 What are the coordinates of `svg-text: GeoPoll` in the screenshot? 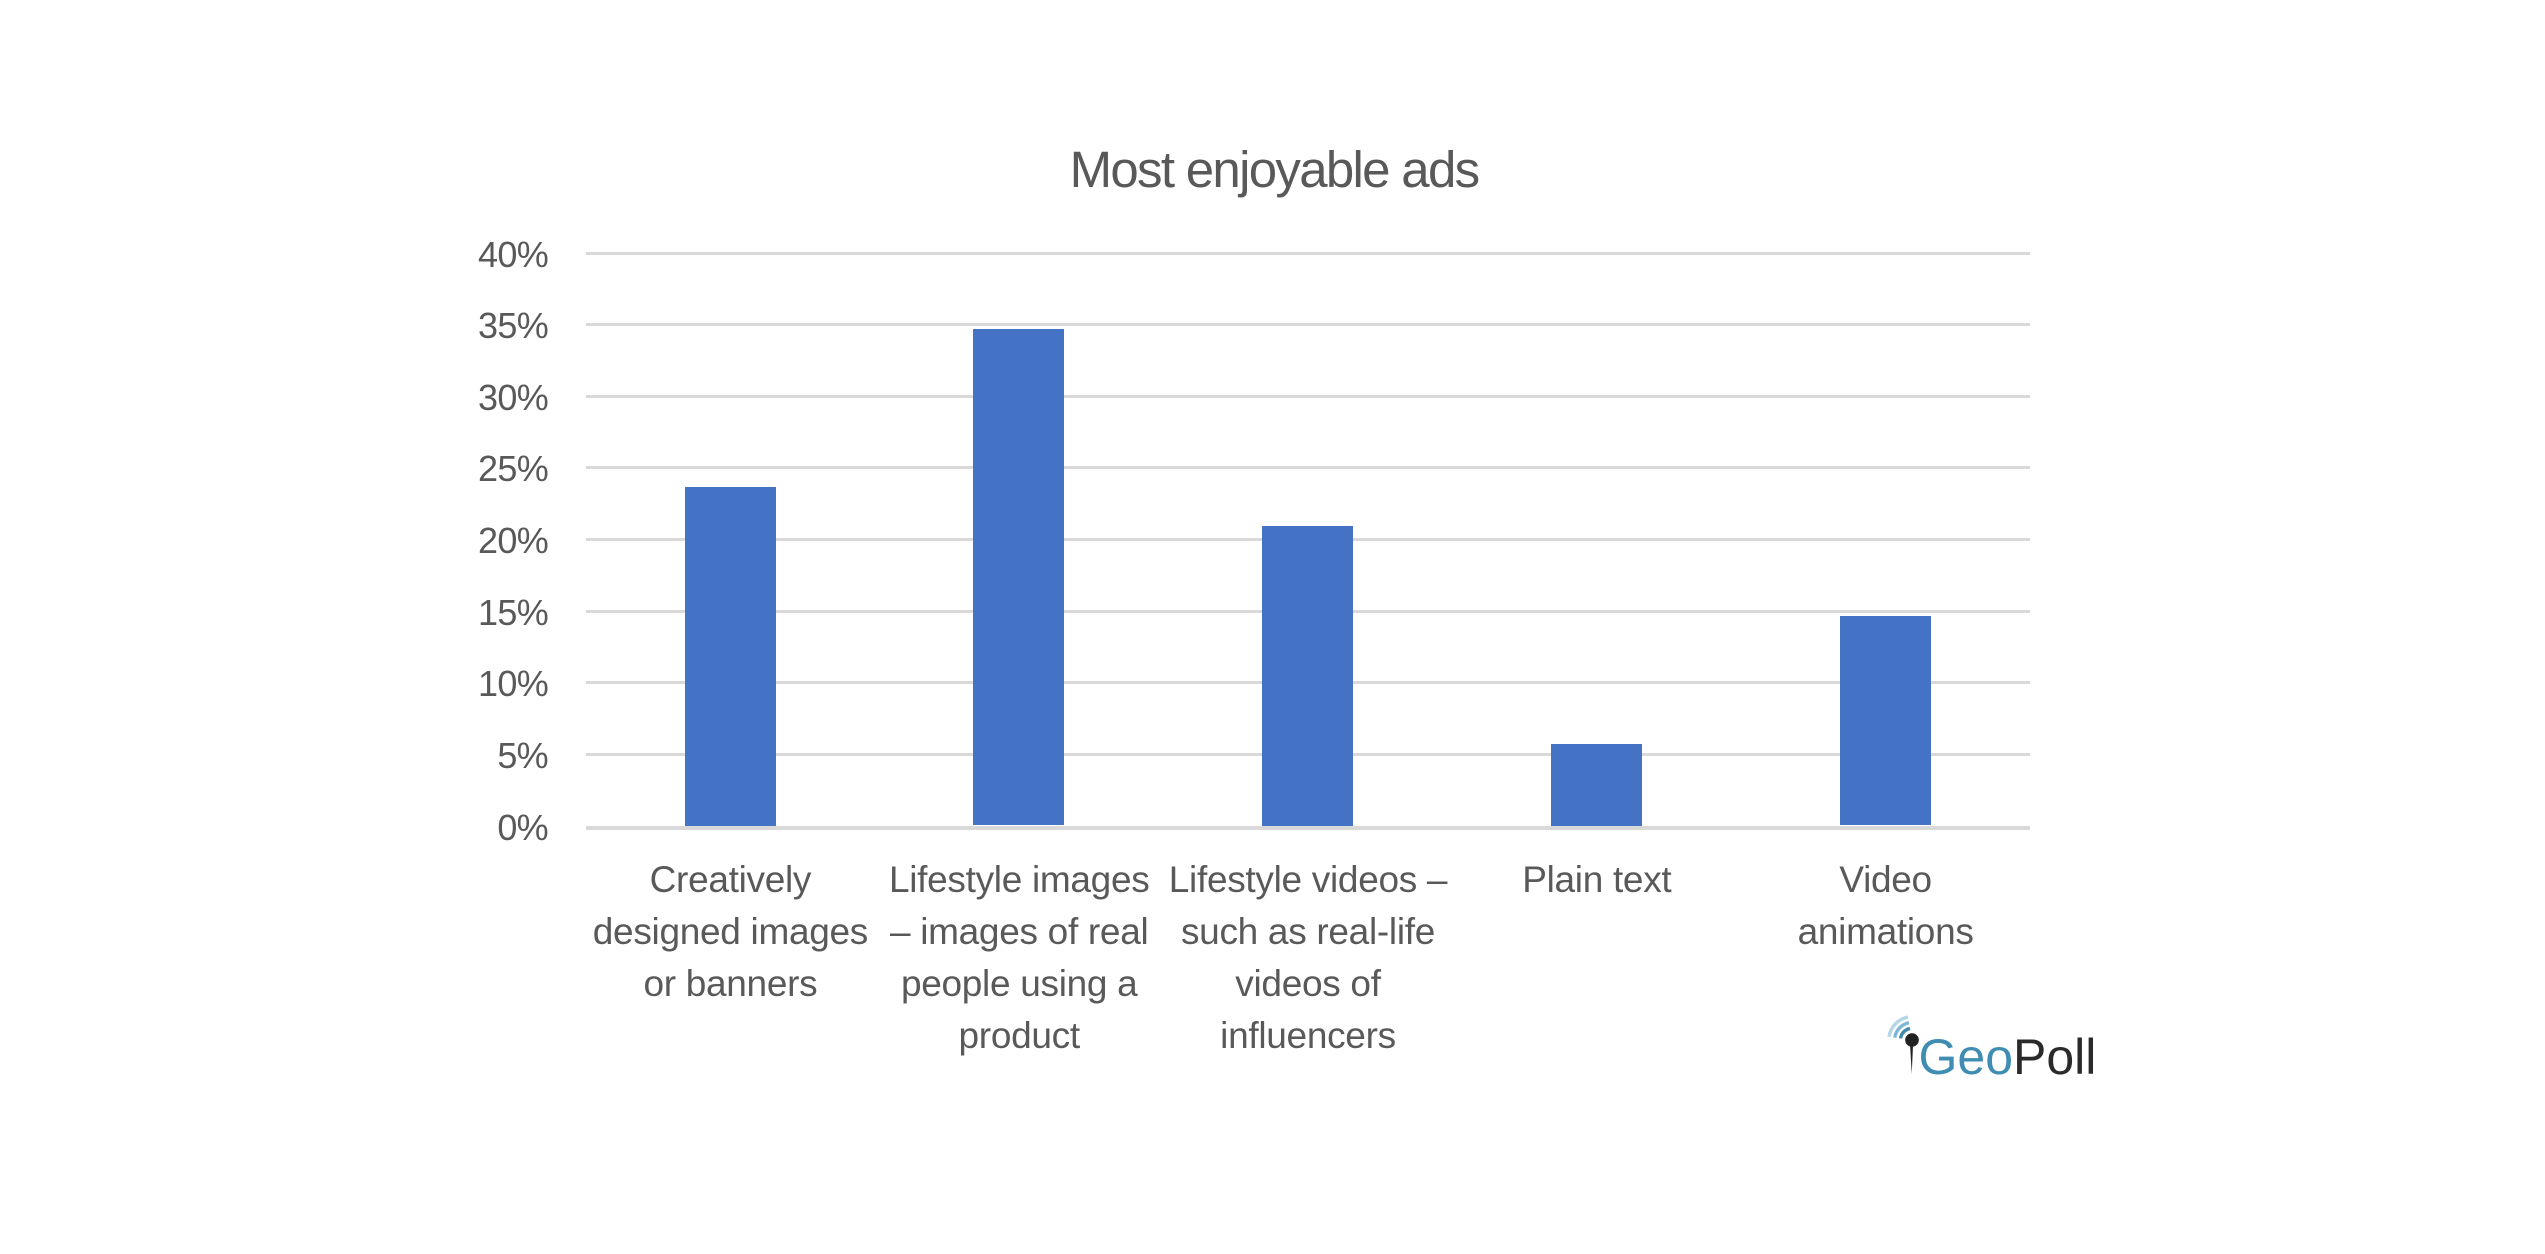 It's located at (2008, 1057).